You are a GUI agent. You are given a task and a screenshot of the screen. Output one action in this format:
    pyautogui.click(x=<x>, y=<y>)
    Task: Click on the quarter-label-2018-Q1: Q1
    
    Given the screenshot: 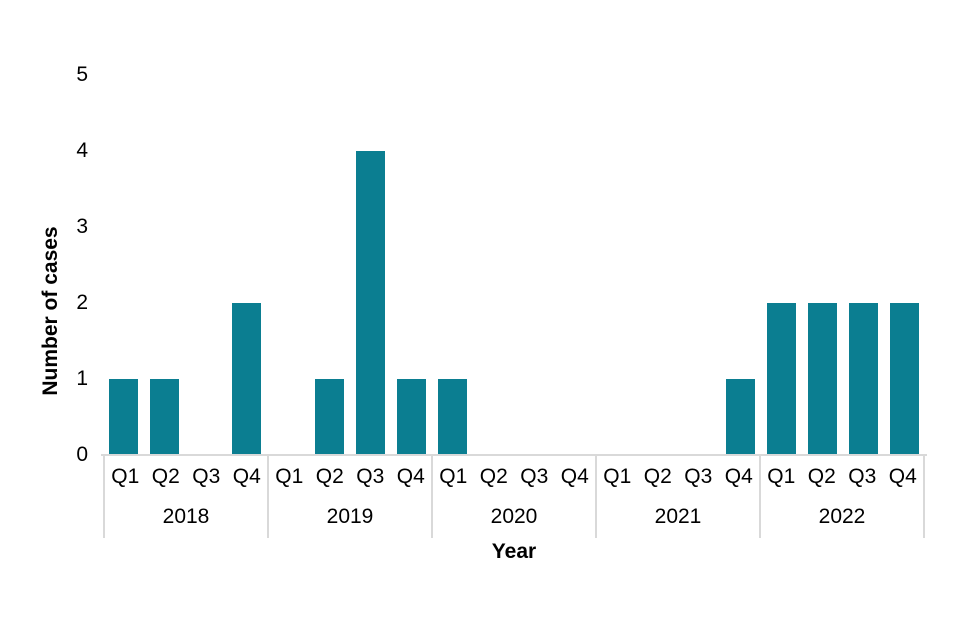 What is the action you would take?
    pyautogui.click(x=125, y=476)
    